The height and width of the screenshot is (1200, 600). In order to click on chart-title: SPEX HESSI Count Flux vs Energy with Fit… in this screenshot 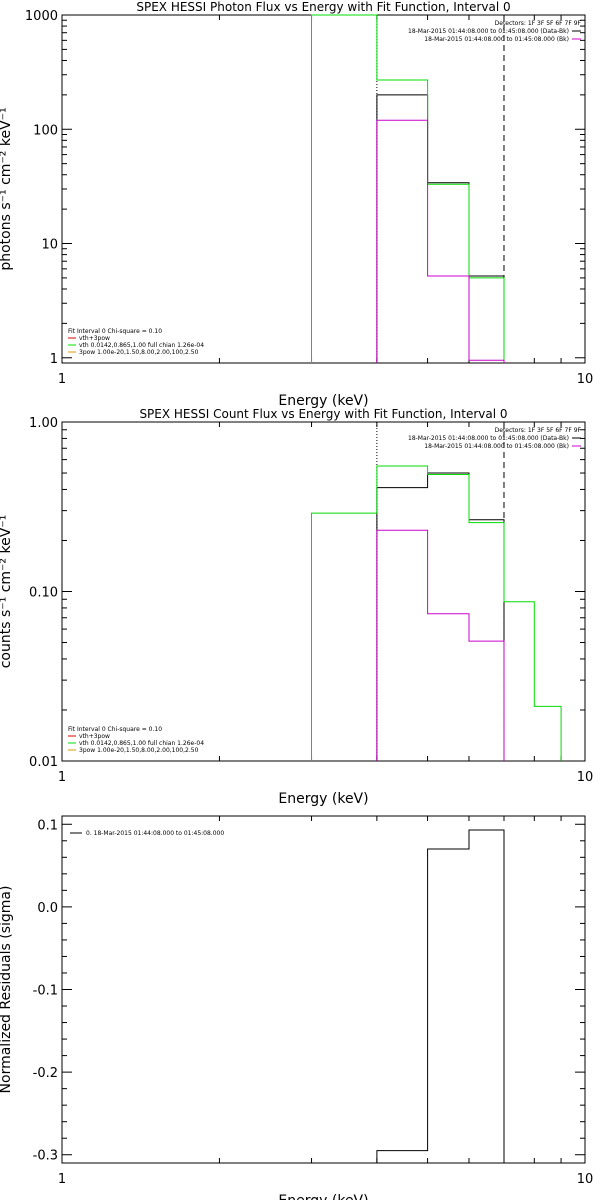, I will do `click(323, 414)`.